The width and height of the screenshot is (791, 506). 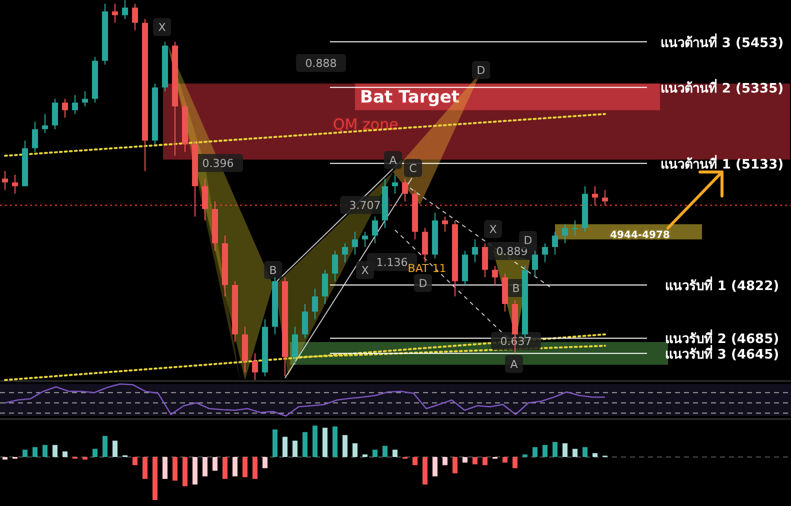 I want to click on ref-line-label: แนวรับที่ 1 (4822), so click(x=722, y=285).